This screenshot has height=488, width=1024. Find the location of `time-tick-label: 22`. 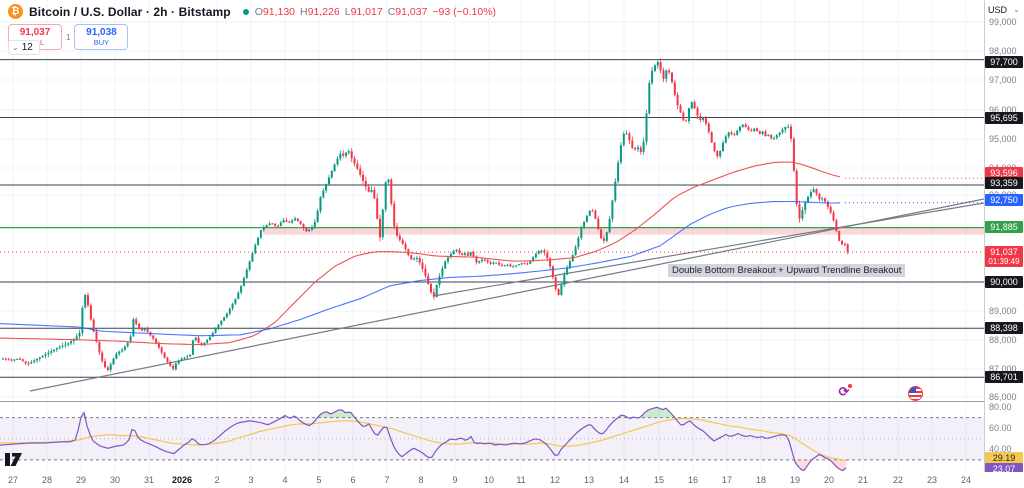

time-tick-label: 22 is located at coordinates (898, 480).